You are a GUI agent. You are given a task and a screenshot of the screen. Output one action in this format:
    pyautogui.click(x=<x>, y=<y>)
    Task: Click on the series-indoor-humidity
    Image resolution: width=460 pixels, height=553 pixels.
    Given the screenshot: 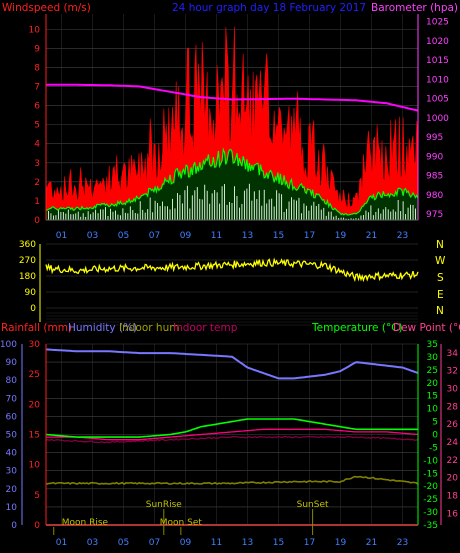 What is the action you would take?
    pyautogui.click(x=232, y=480)
    